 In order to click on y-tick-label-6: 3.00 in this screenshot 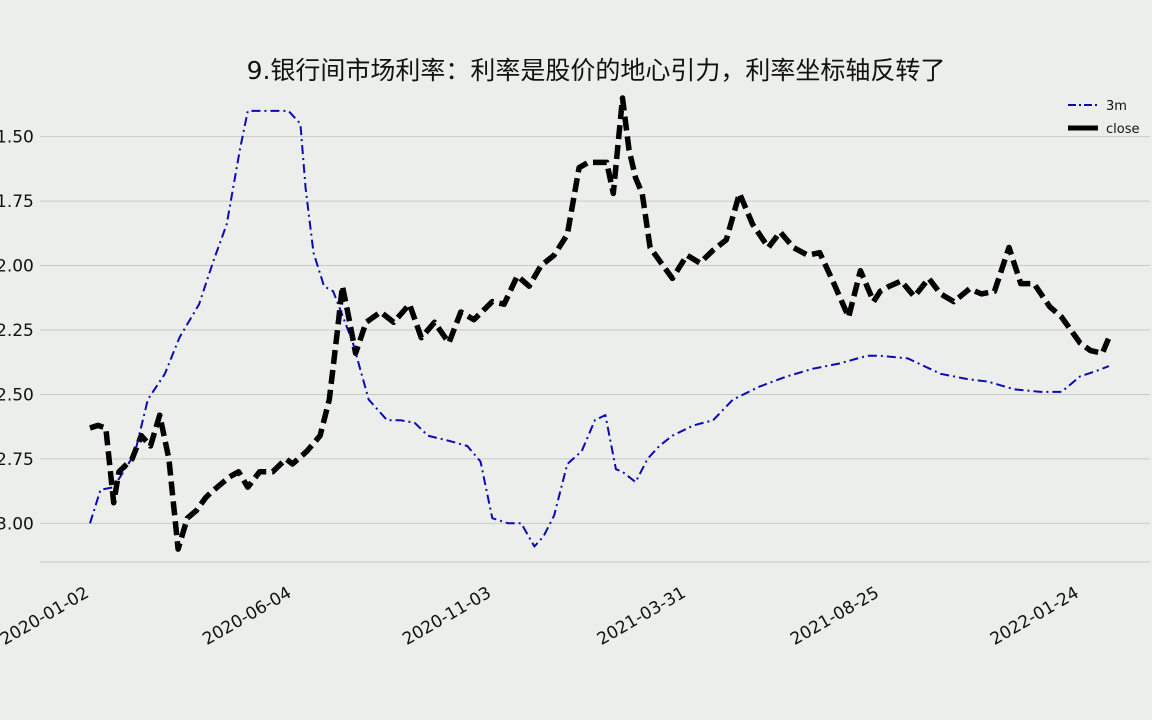, I will do `click(17, 524)`.